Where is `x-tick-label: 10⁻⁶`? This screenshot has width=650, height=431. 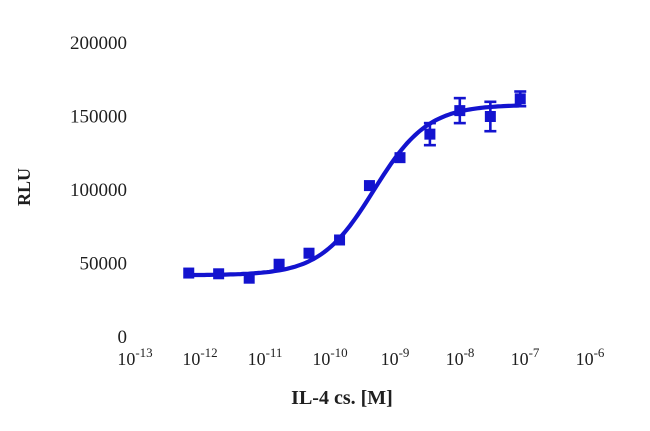 x-tick-label: 10⁻⁶ is located at coordinates (590, 357).